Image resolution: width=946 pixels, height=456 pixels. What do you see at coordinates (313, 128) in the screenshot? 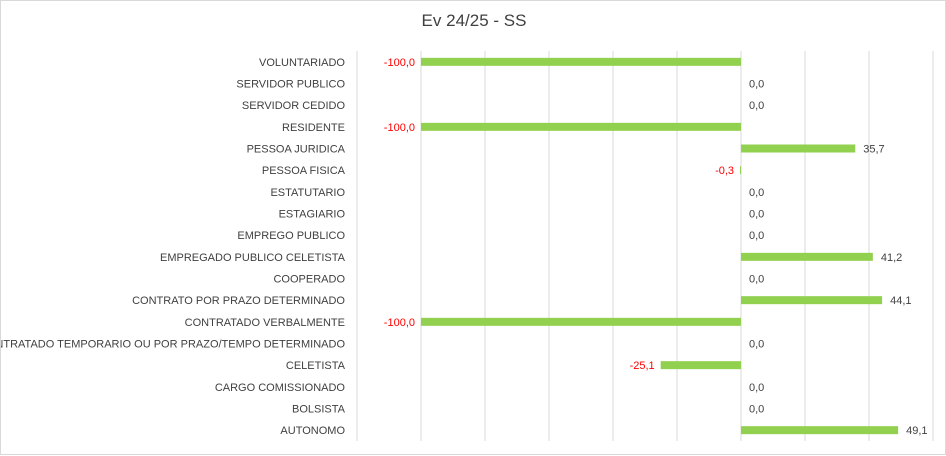
I see `category-label: RESIDENTE` at bounding box center [313, 128].